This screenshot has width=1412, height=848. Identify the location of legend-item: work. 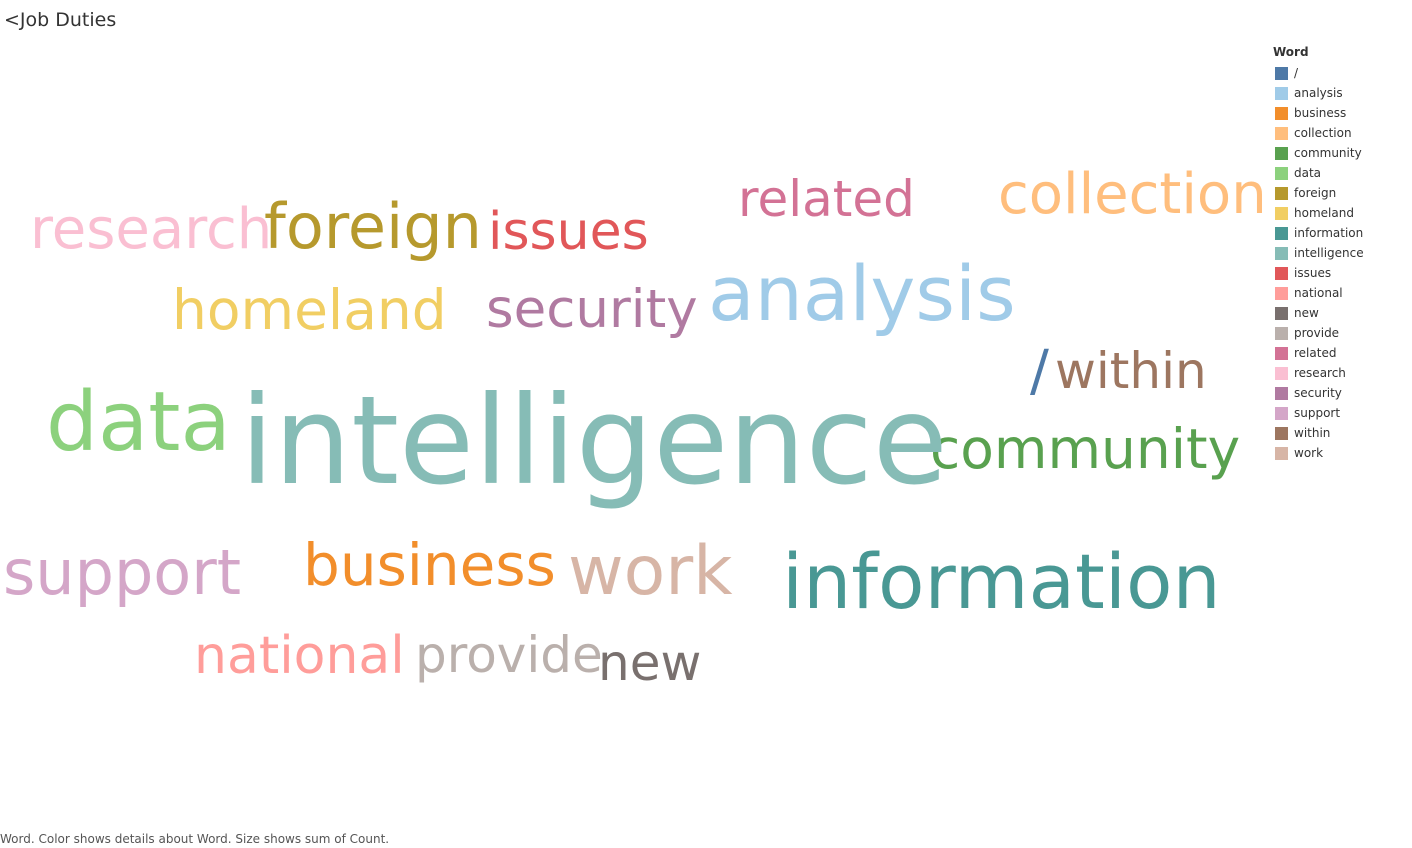
(1318, 453).